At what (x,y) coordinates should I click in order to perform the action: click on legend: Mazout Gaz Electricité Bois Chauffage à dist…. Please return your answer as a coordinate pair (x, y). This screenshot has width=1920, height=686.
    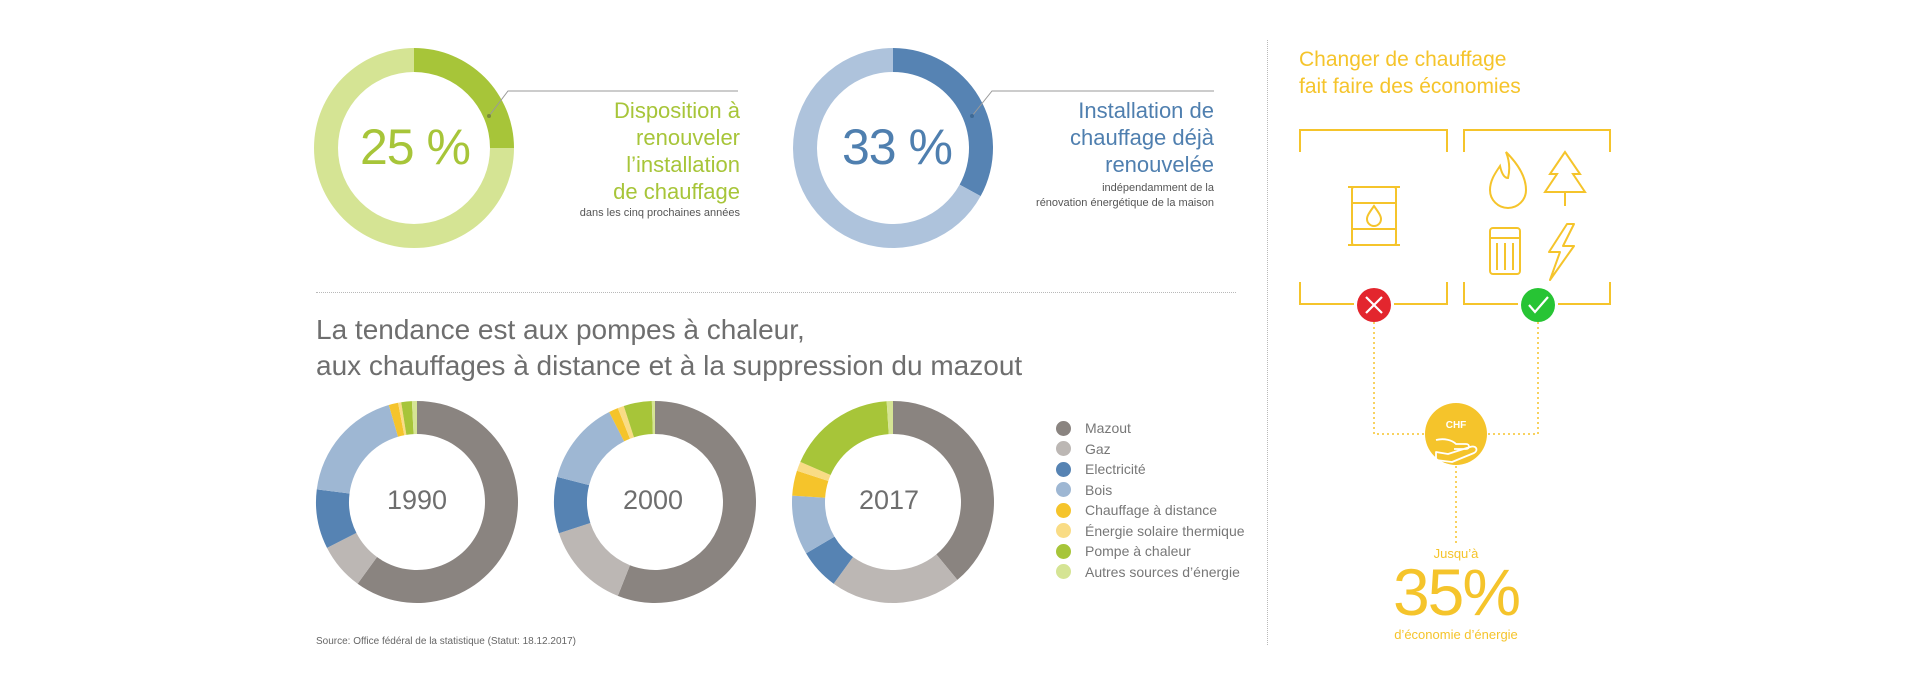
    Looking at the image, I should click on (1150, 500).